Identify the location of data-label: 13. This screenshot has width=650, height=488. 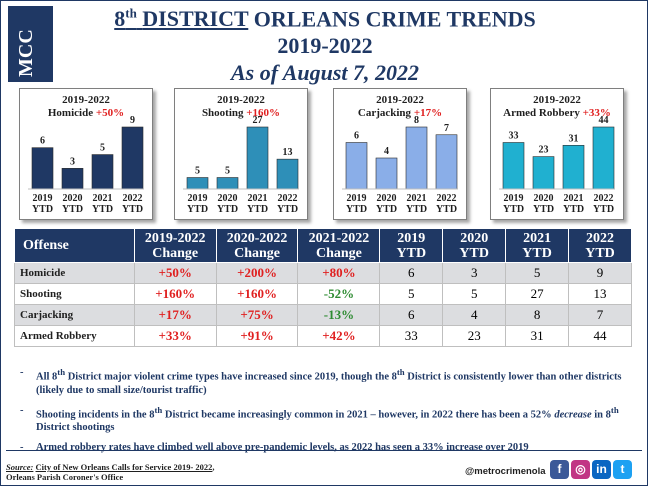
(288, 152).